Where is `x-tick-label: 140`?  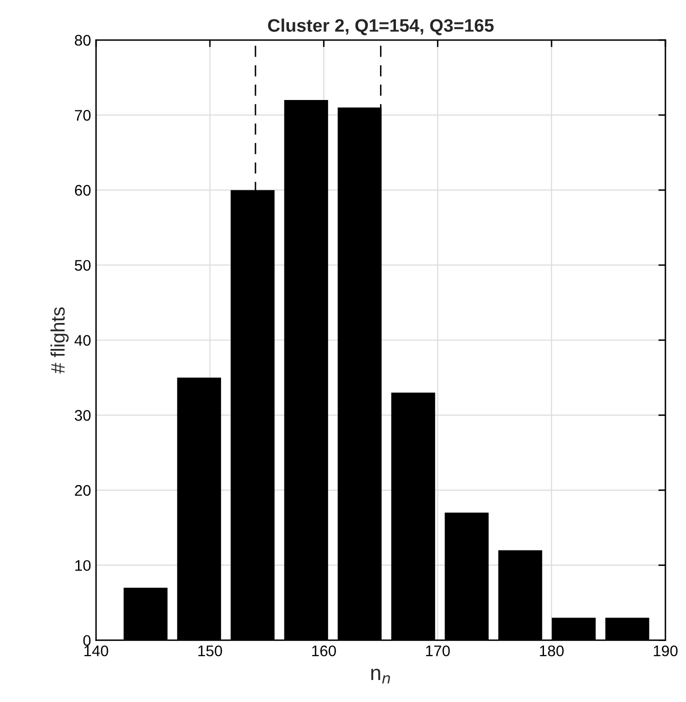
x-tick-label: 140 is located at coordinates (96, 650).